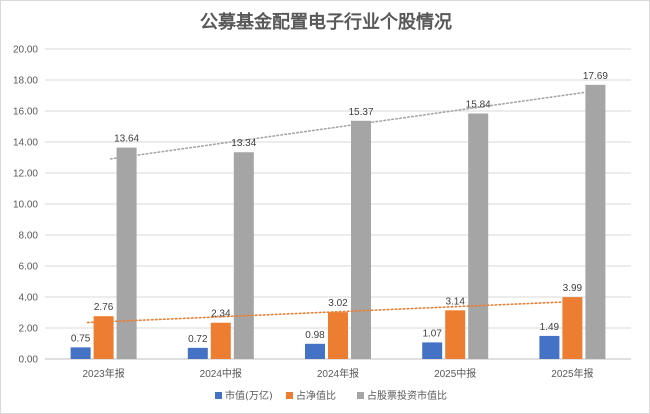 The image size is (650, 414). Describe the element at coordinates (198, 339) in the screenshot. I see `data-label: 0.72` at that location.